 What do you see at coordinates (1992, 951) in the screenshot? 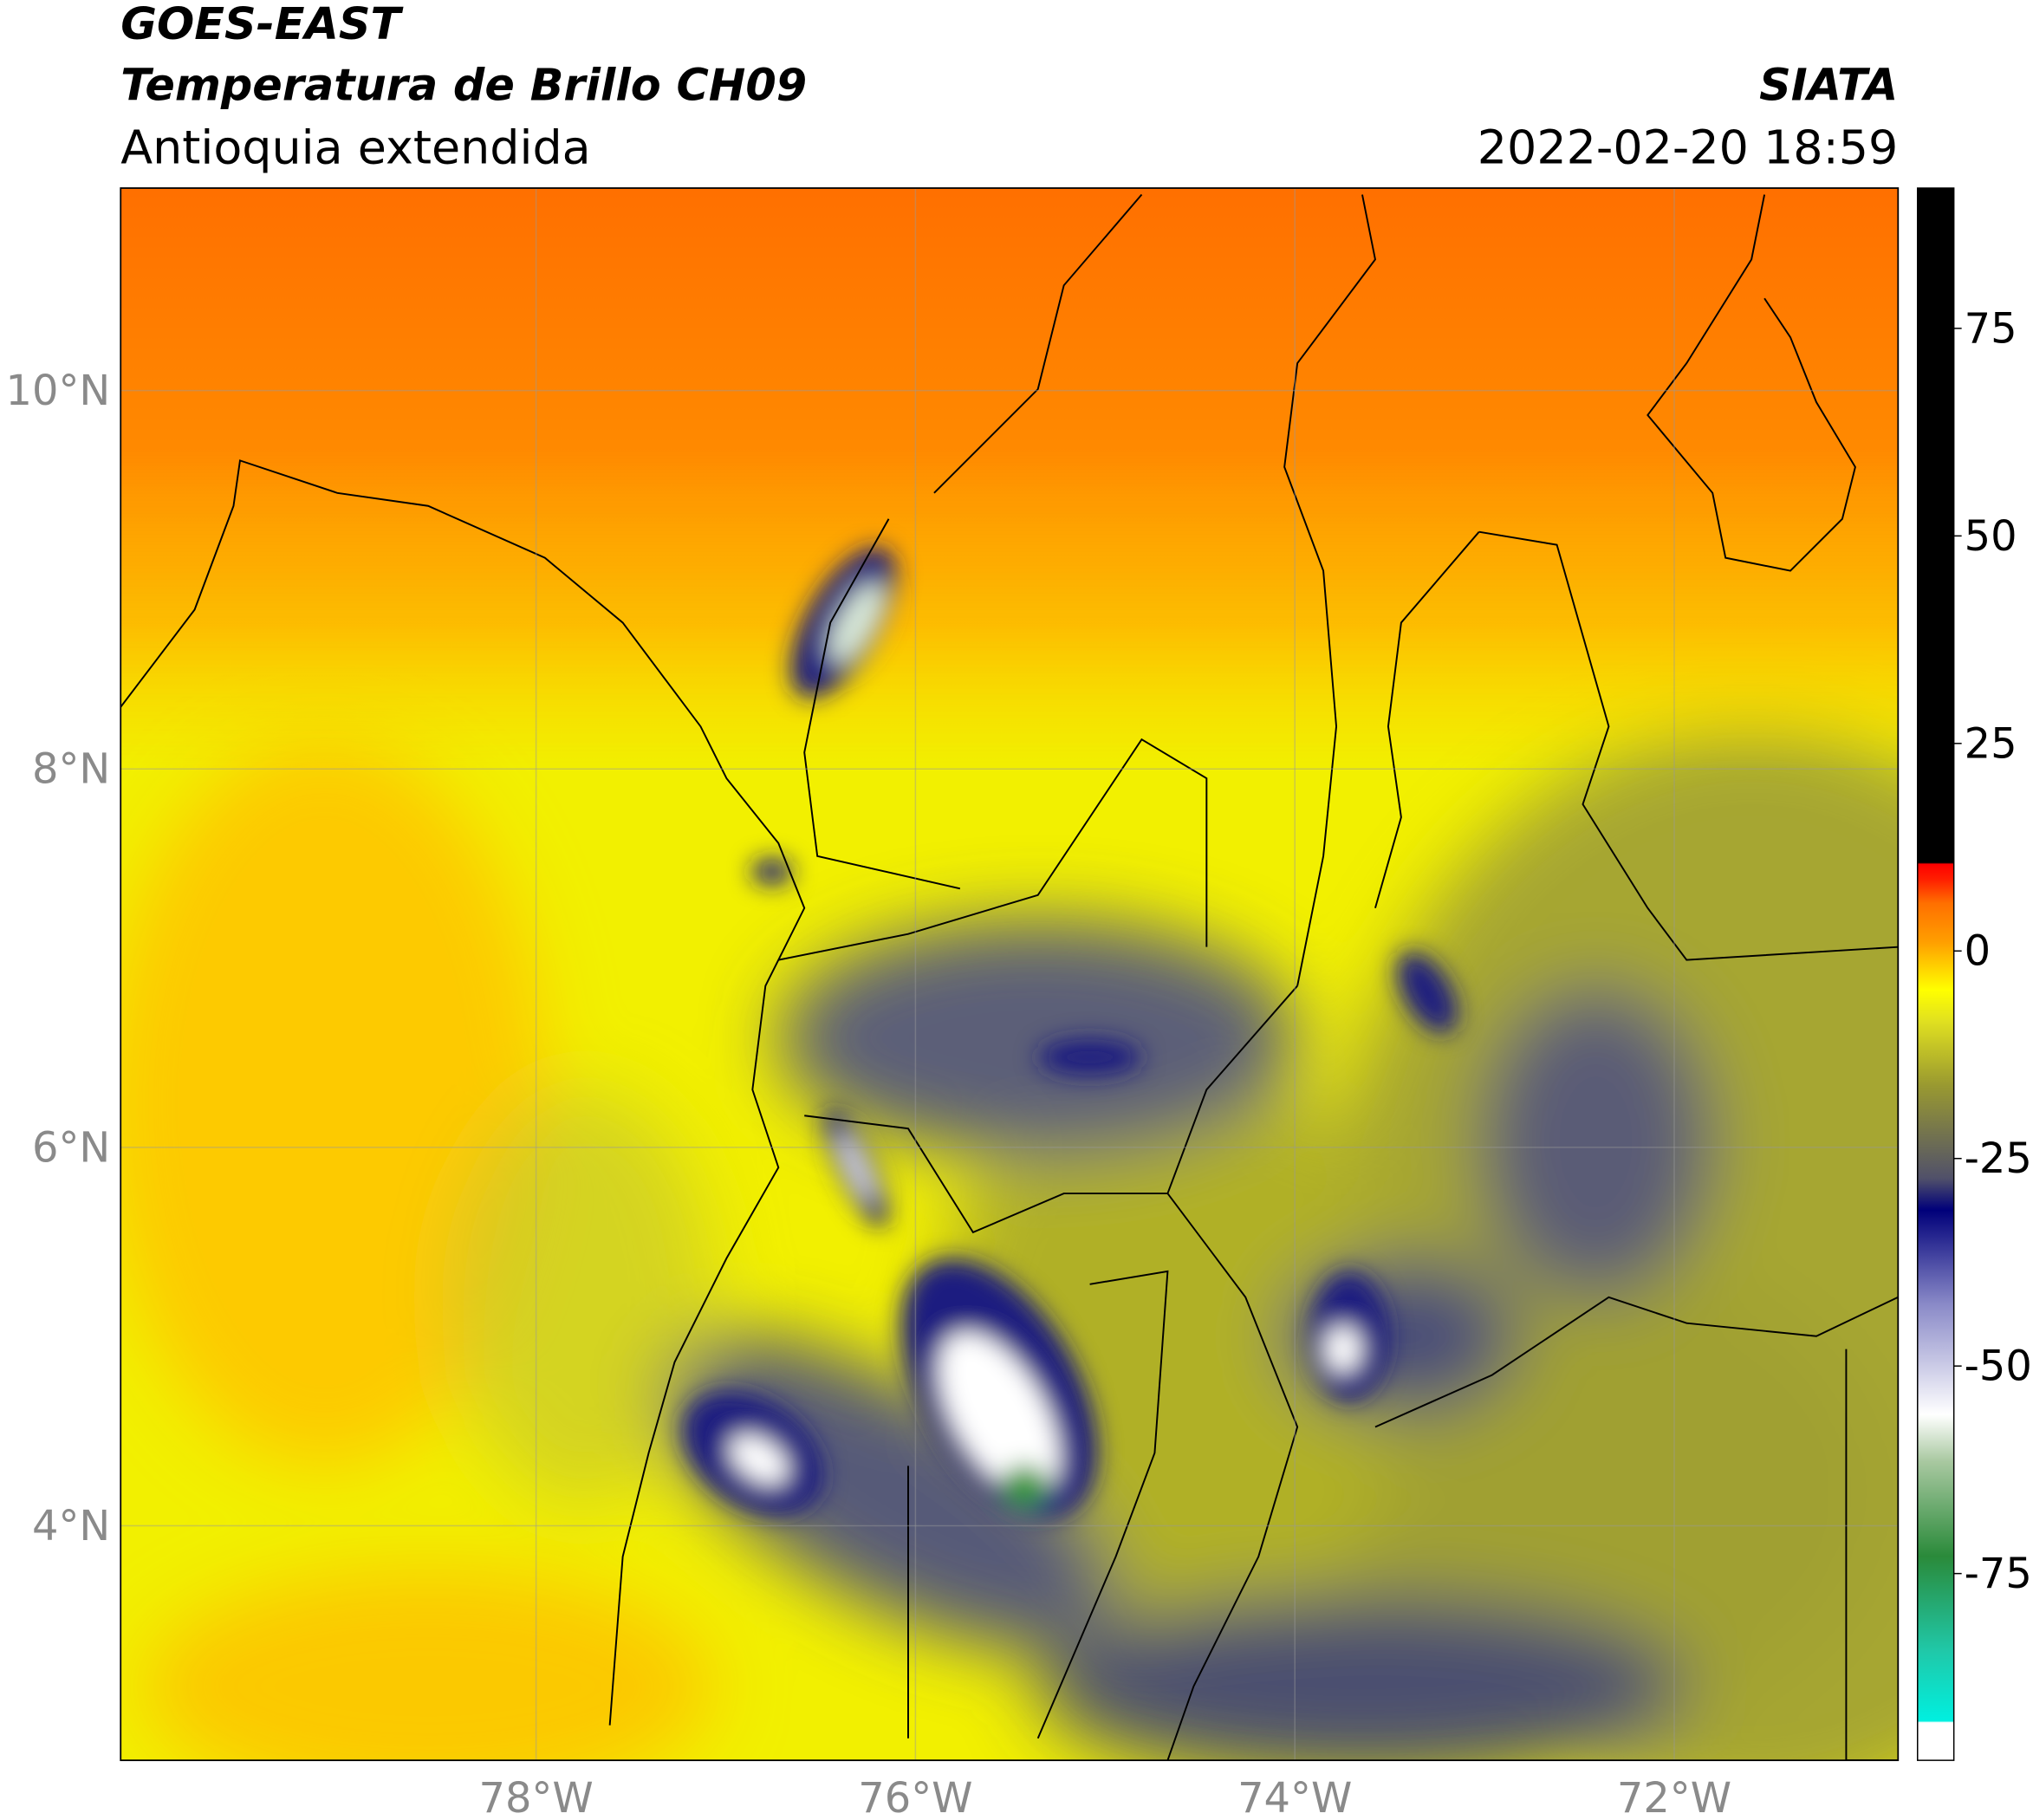
I see `colorbar-ticks: -75 -50 -25 0 25 50 75` at bounding box center [1992, 951].